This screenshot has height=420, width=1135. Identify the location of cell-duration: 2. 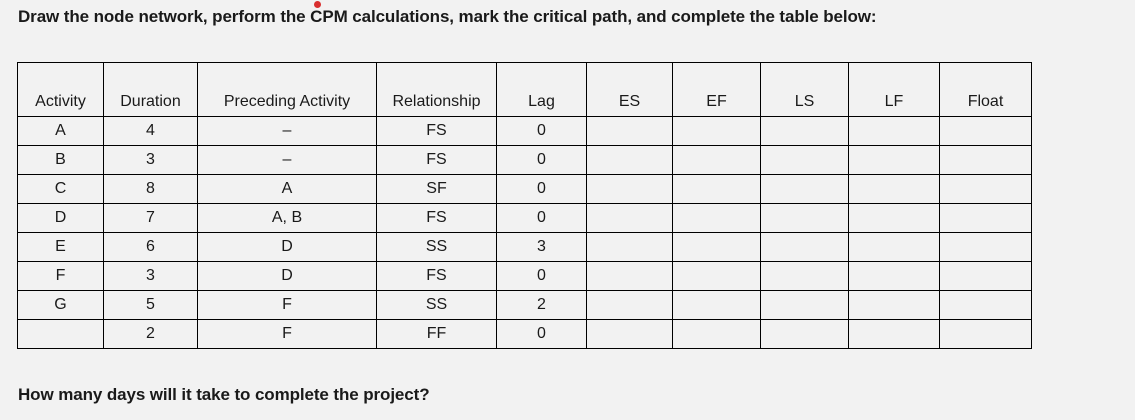
(150, 334).